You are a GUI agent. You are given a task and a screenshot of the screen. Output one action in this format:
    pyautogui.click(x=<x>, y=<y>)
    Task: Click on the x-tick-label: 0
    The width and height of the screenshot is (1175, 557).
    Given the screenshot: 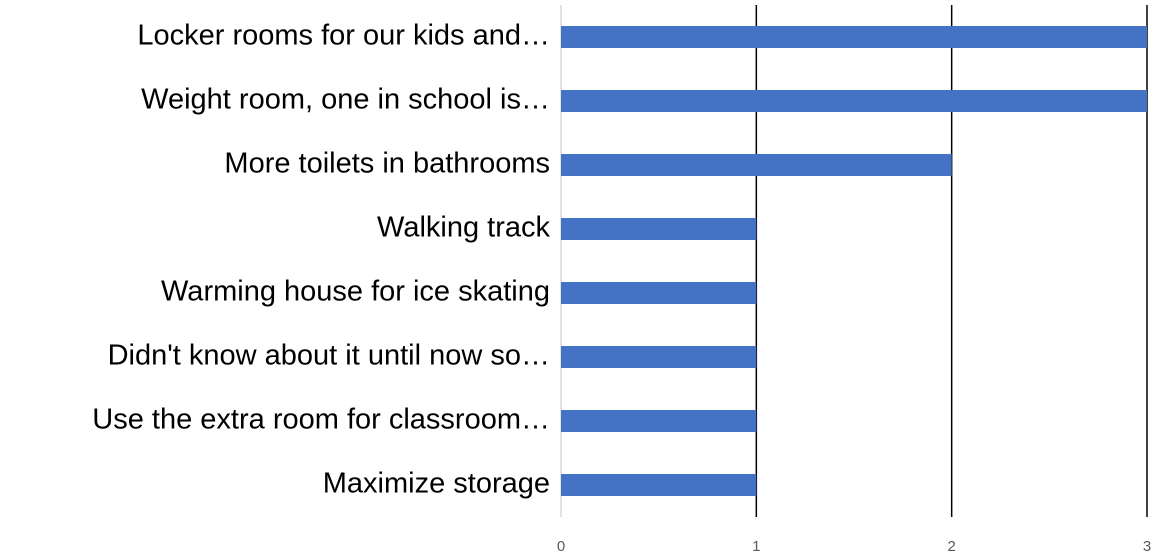 What is the action you would take?
    pyautogui.click(x=561, y=546)
    